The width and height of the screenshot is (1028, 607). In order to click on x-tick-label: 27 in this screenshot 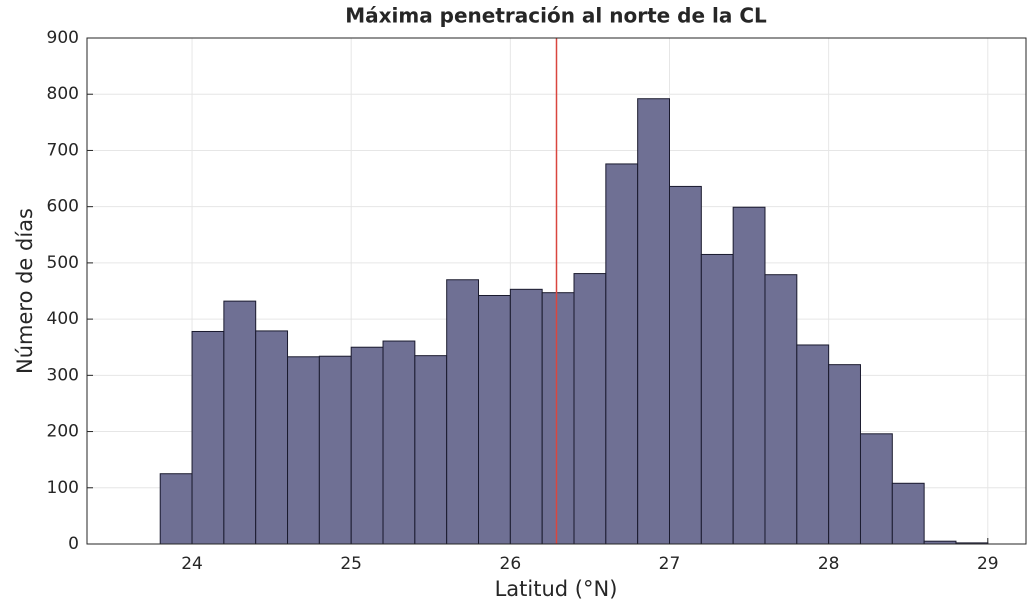, I will do `click(670, 564)`.